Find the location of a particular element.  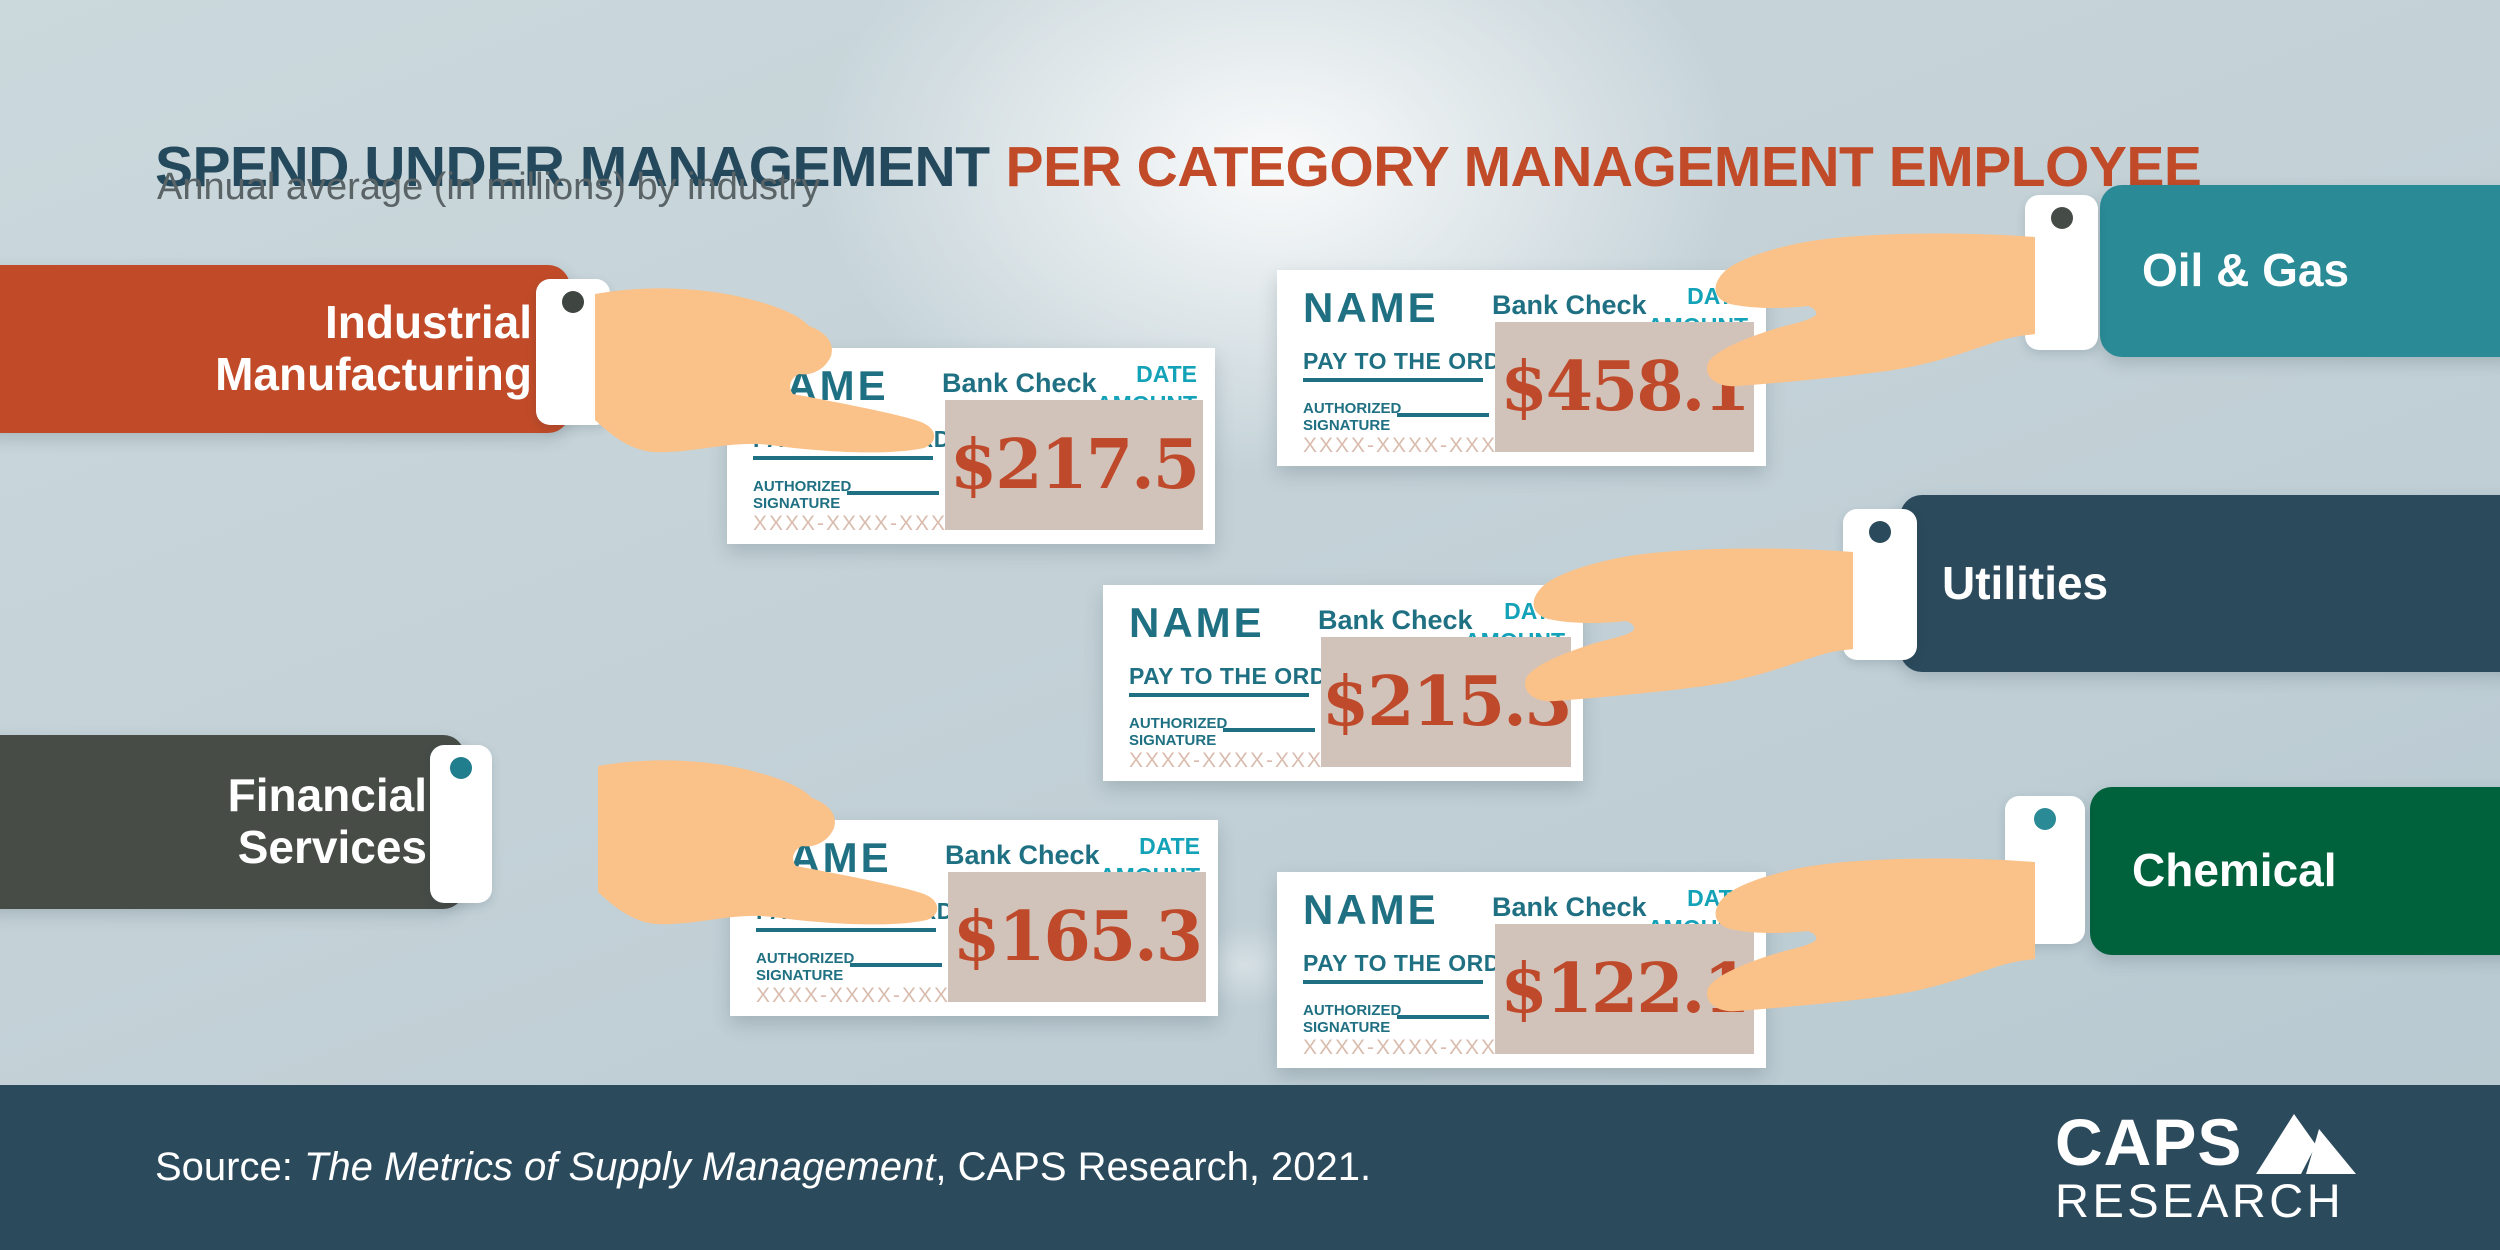

check-amount-box: $458.1 is located at coordinates (1624, 387).